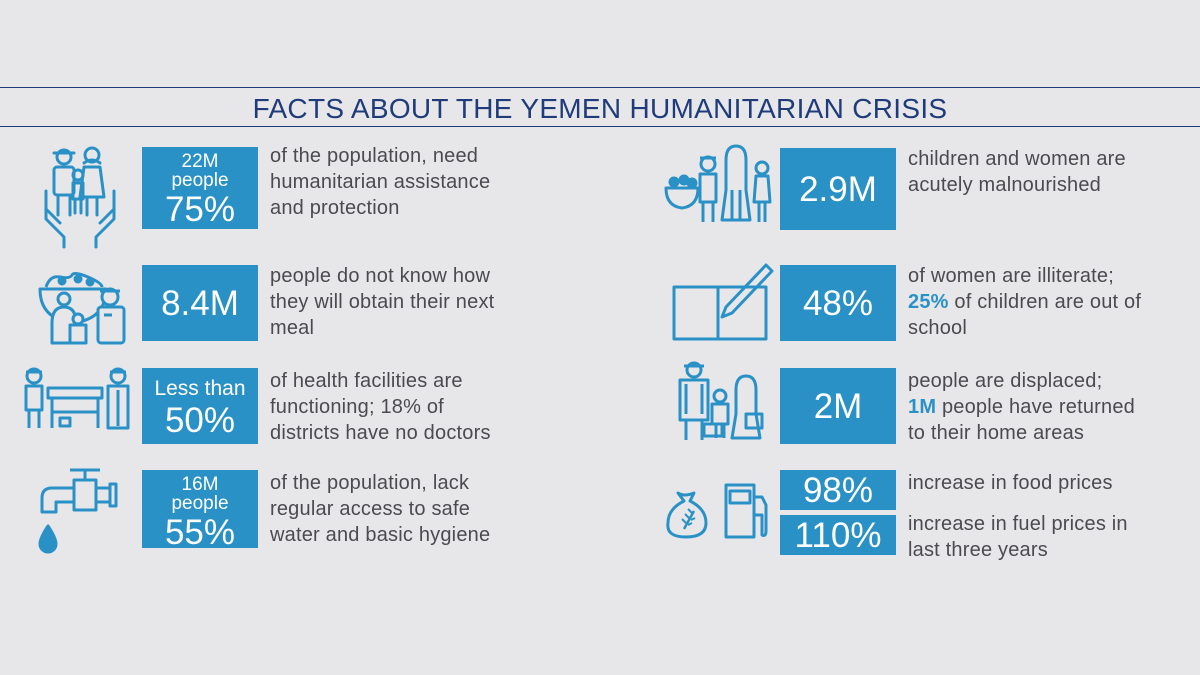 The height and width of the screenshot is (675, 1200). What do you see at coordinates (720, 185) in the screenshot?
I see `malnourished-family-icon` at bounding box center [720, 185].